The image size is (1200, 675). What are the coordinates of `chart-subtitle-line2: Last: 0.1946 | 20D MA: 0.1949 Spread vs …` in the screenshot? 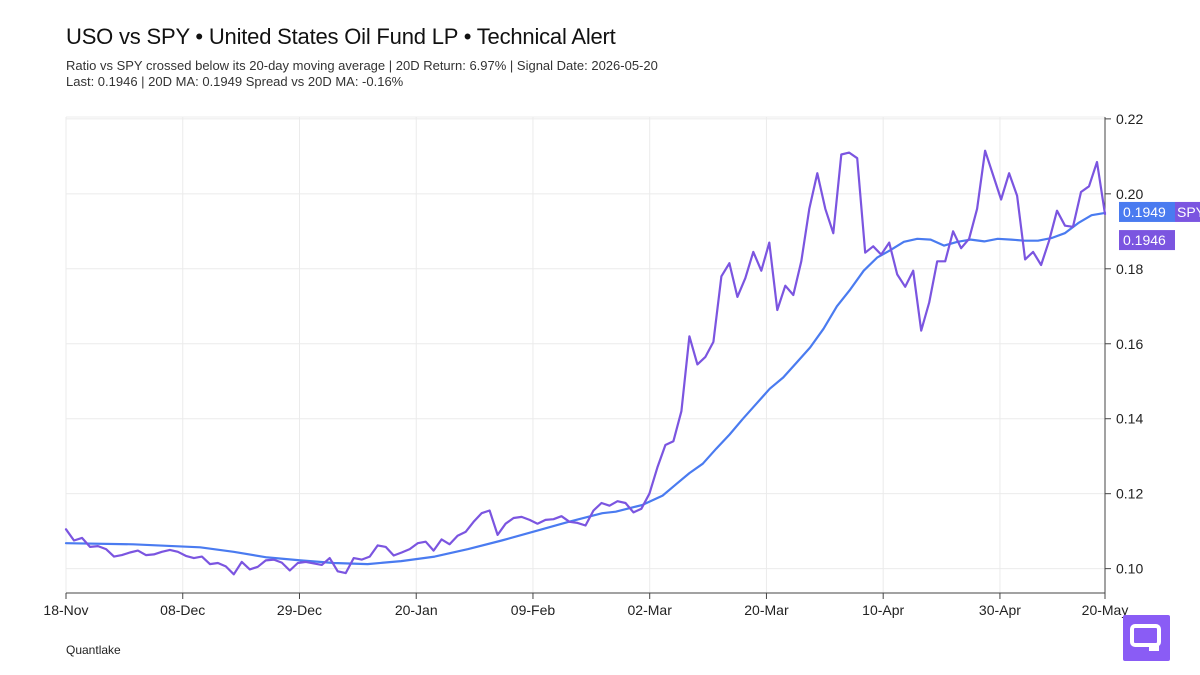 It's located at (235, 81).